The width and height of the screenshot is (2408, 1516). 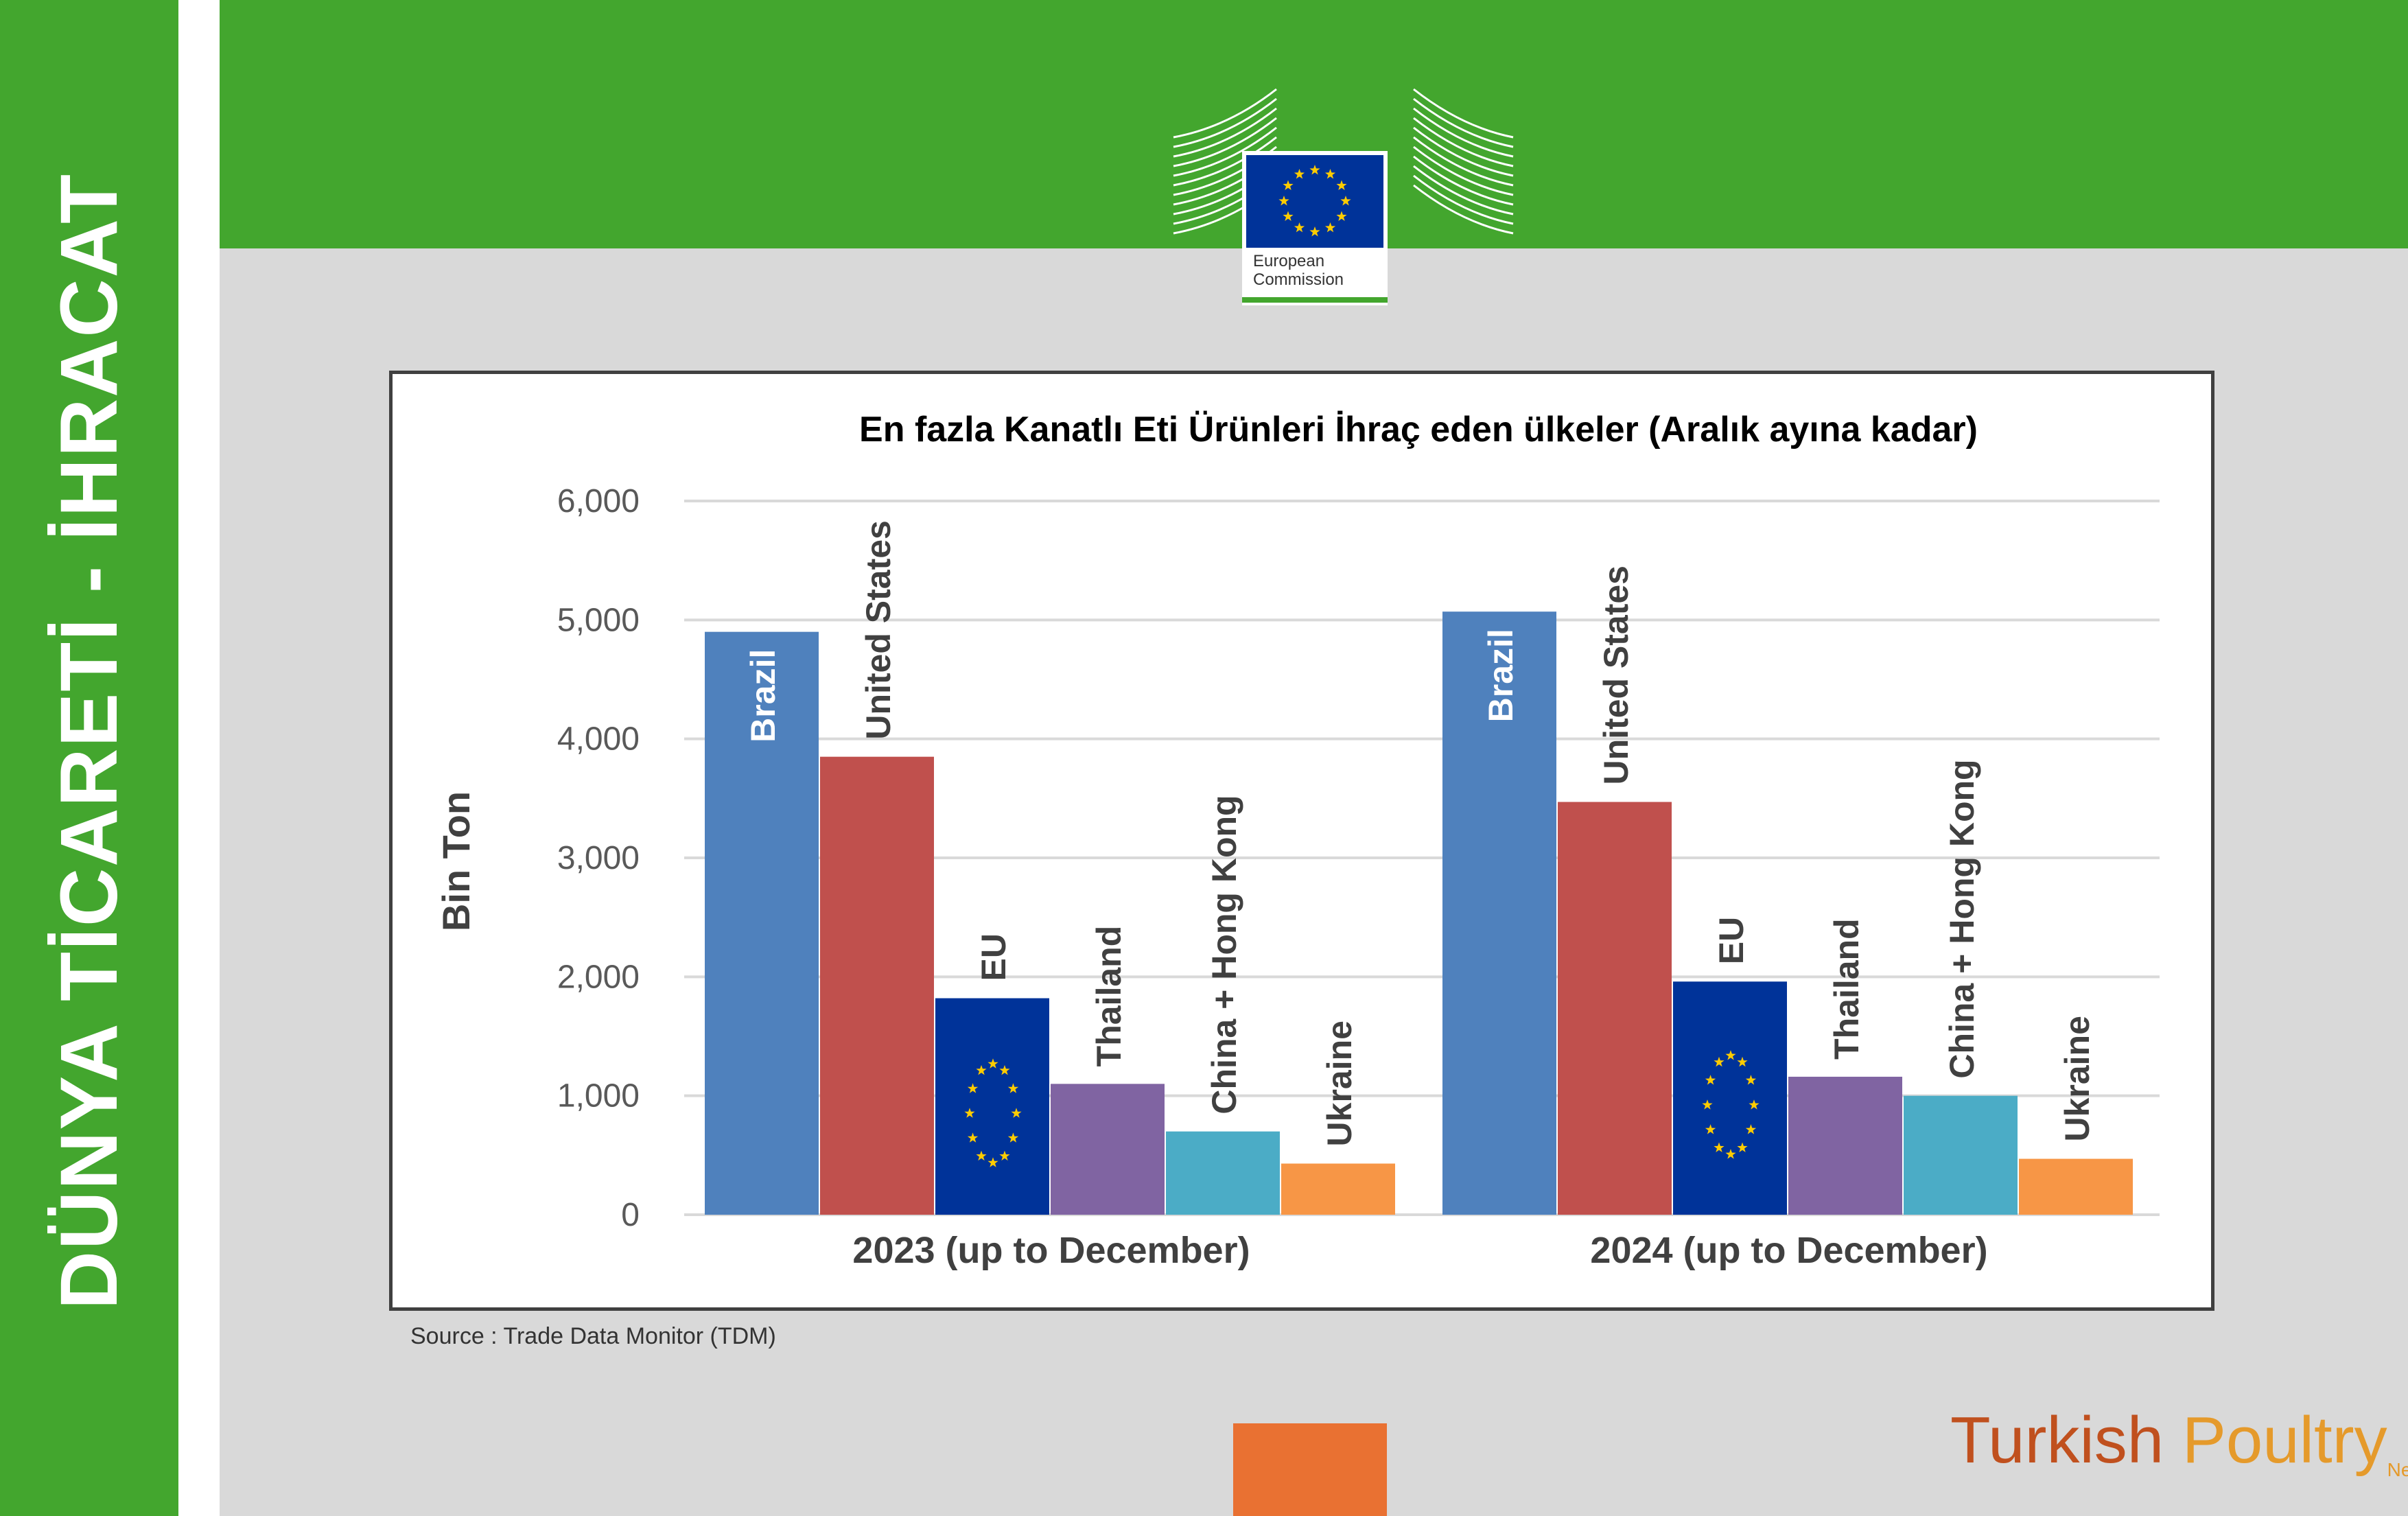 I want to click on y-tick-label: 2,000, so click(x=598, y=977).